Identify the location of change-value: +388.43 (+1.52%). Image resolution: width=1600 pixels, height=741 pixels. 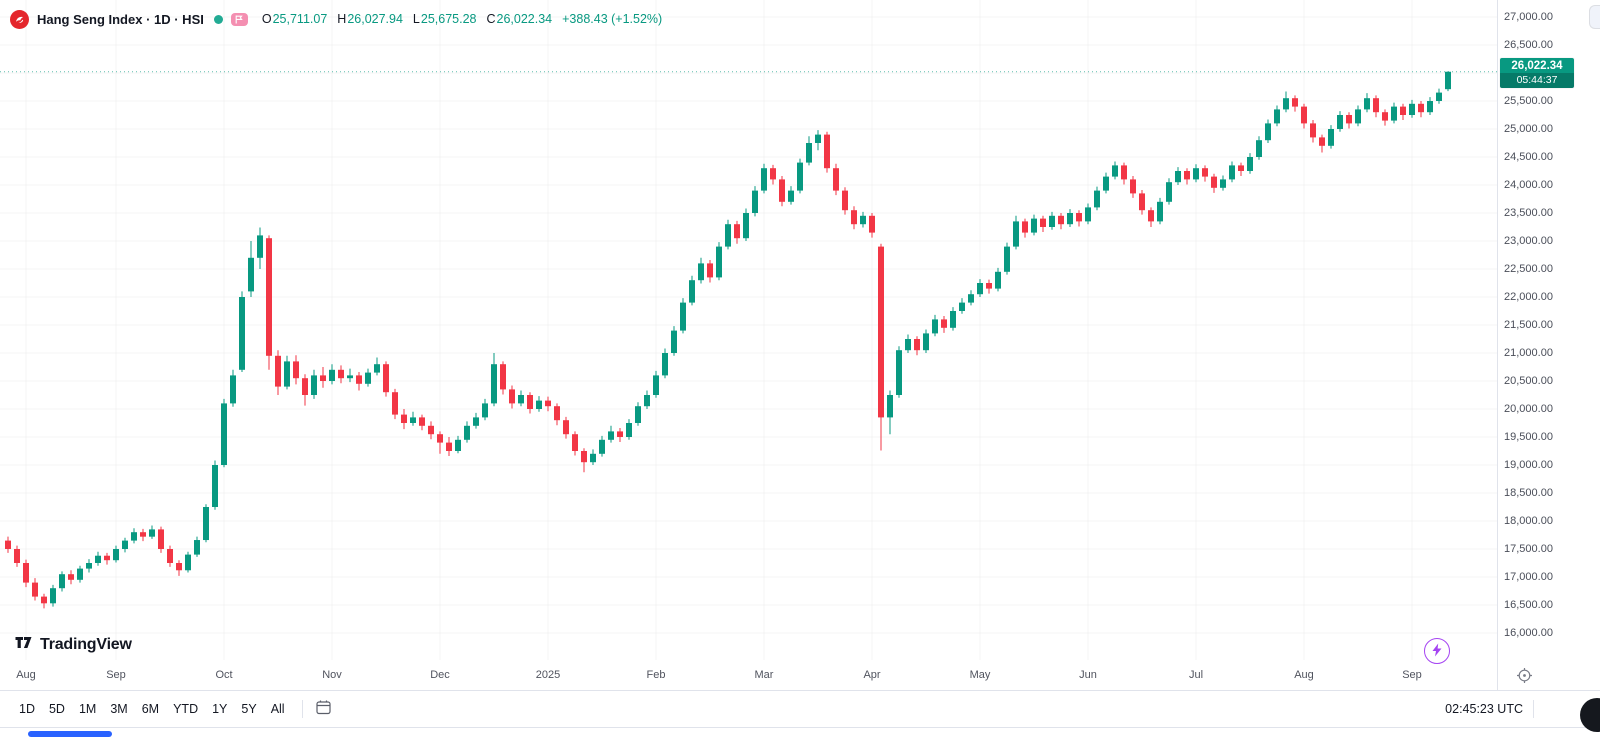
(612, 19).